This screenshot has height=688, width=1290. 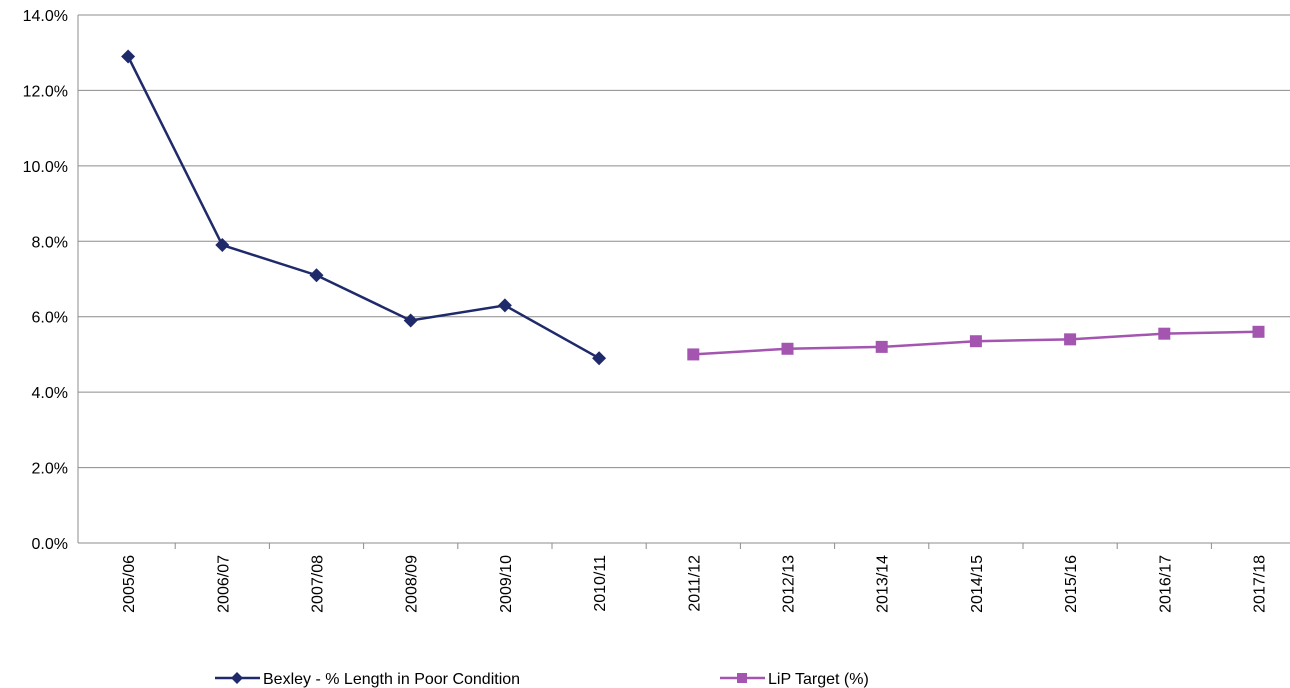 I want to click on y-tick-label: 12.0%, so click(x=45, y=91).